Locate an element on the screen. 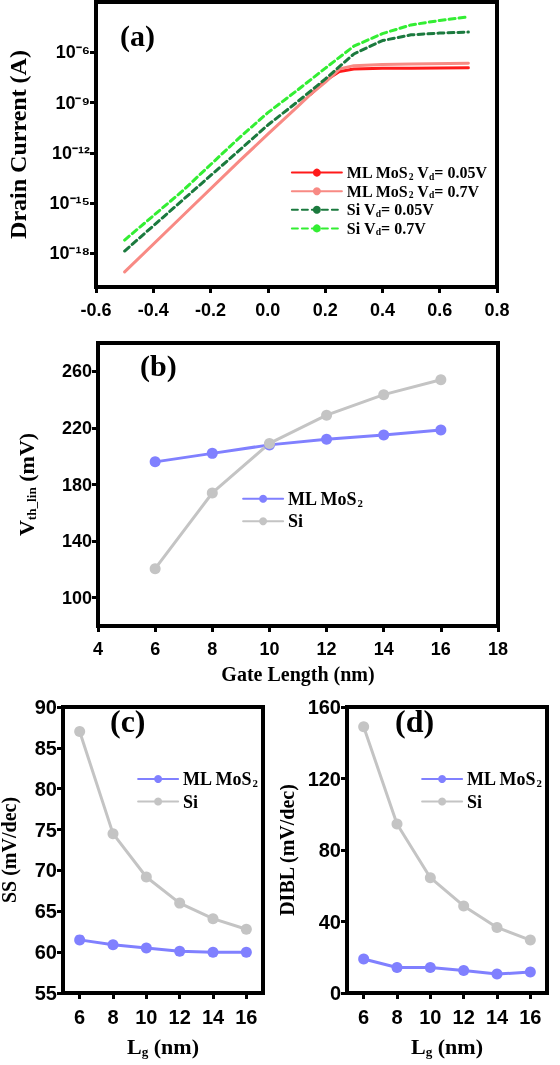  y-tick-label: 85 is located at coordinates (45, 747).